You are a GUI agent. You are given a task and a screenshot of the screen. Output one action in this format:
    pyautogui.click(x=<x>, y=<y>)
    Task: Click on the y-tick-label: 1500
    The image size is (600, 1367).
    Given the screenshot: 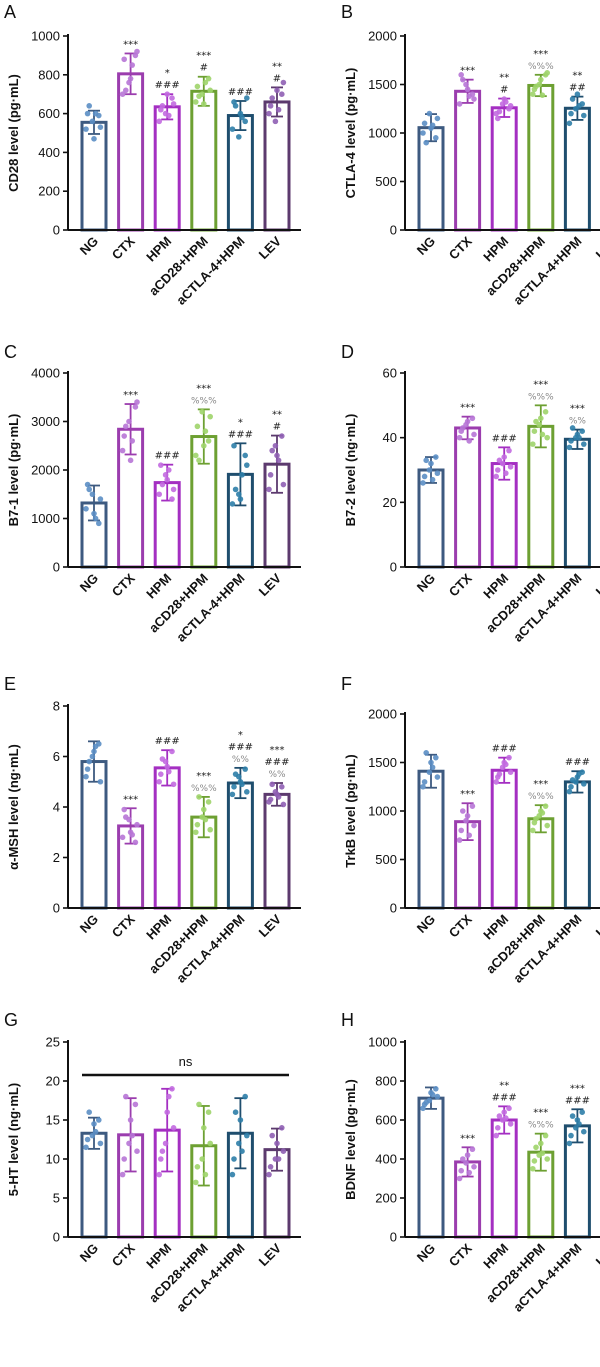 What is the action you would take?
    pyautogui.click(x=382, y=762)
    